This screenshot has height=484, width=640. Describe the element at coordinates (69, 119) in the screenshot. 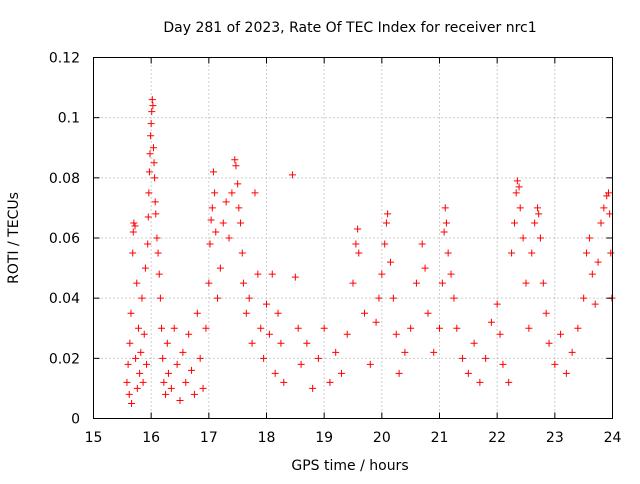

I see `y-tick-label: 0.1` at that location.